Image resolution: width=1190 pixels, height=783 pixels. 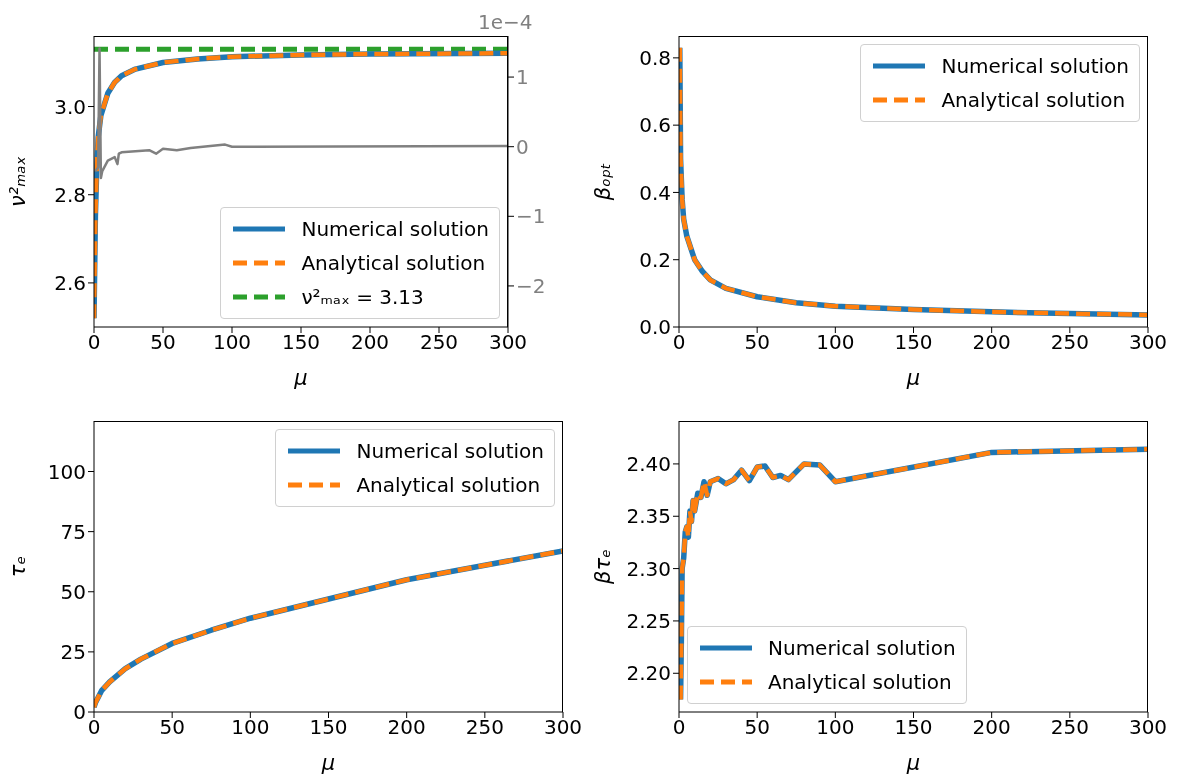 I want to click on y-axis-title: βₒₚₜ, so click(x=603, y=182).